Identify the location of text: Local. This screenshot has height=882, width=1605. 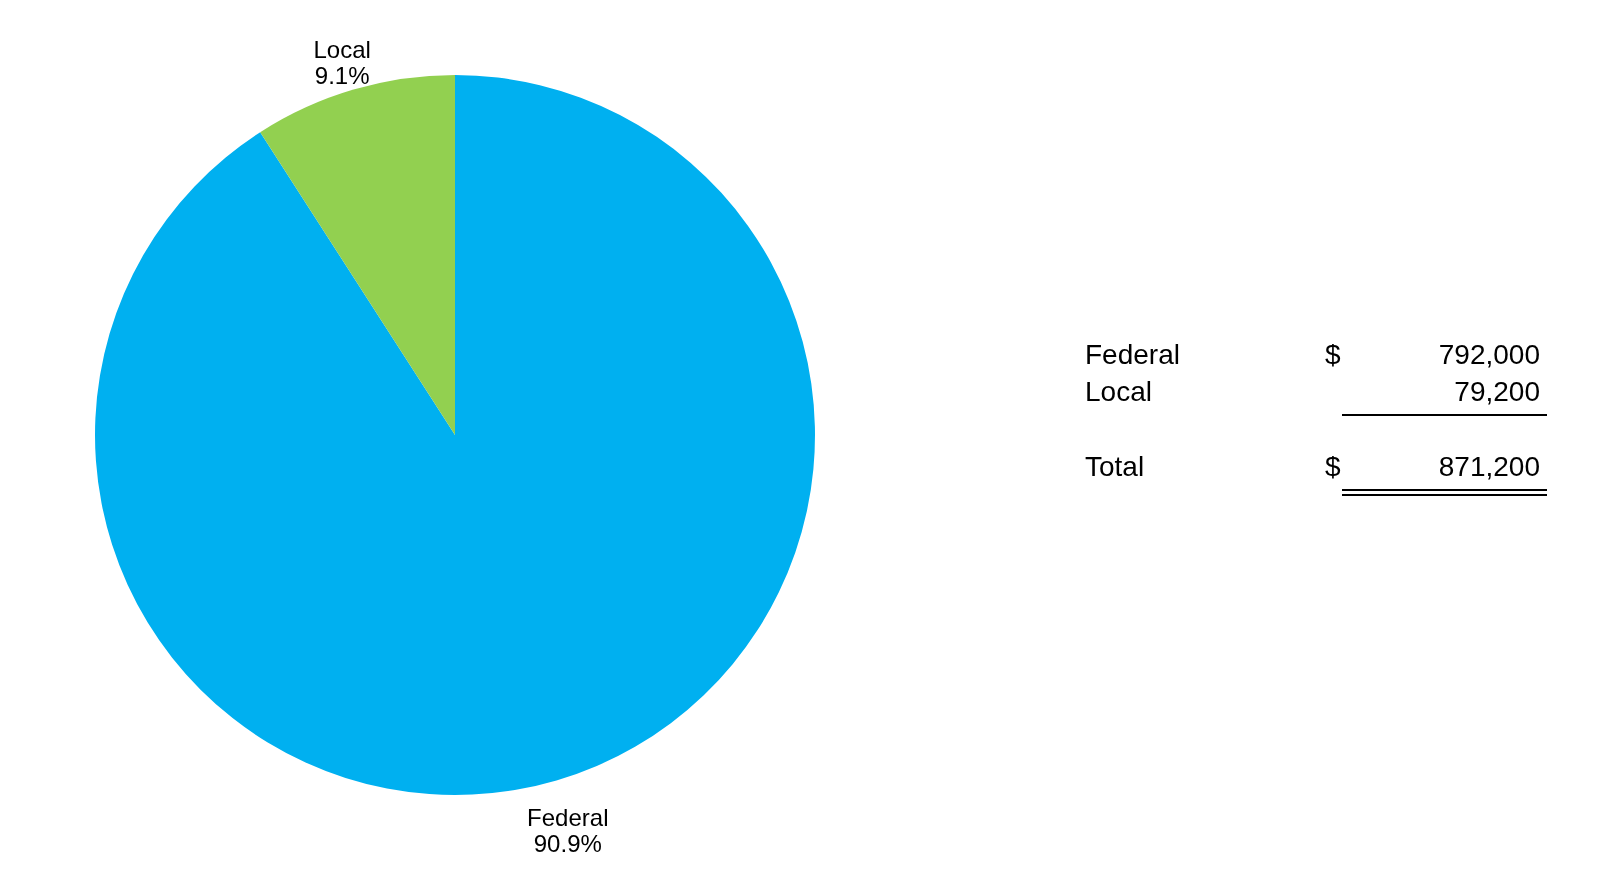
(1118, 392).